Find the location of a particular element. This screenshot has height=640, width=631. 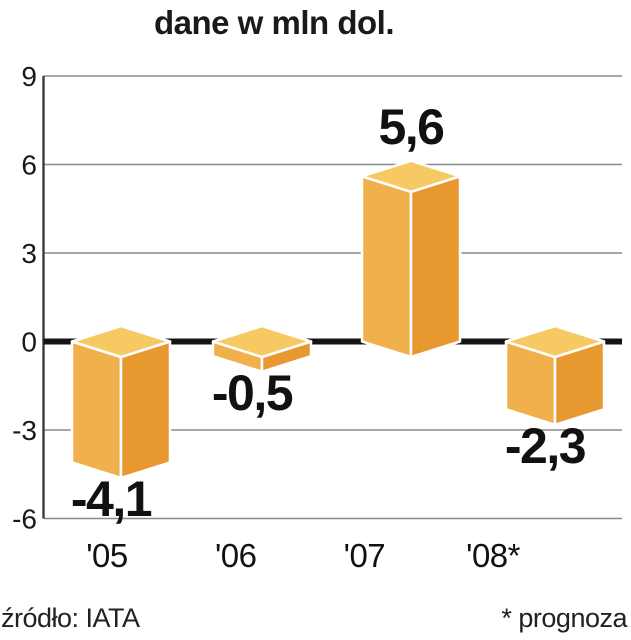

y-axis-tick-label: 0 is located at coordinates (29, 342).